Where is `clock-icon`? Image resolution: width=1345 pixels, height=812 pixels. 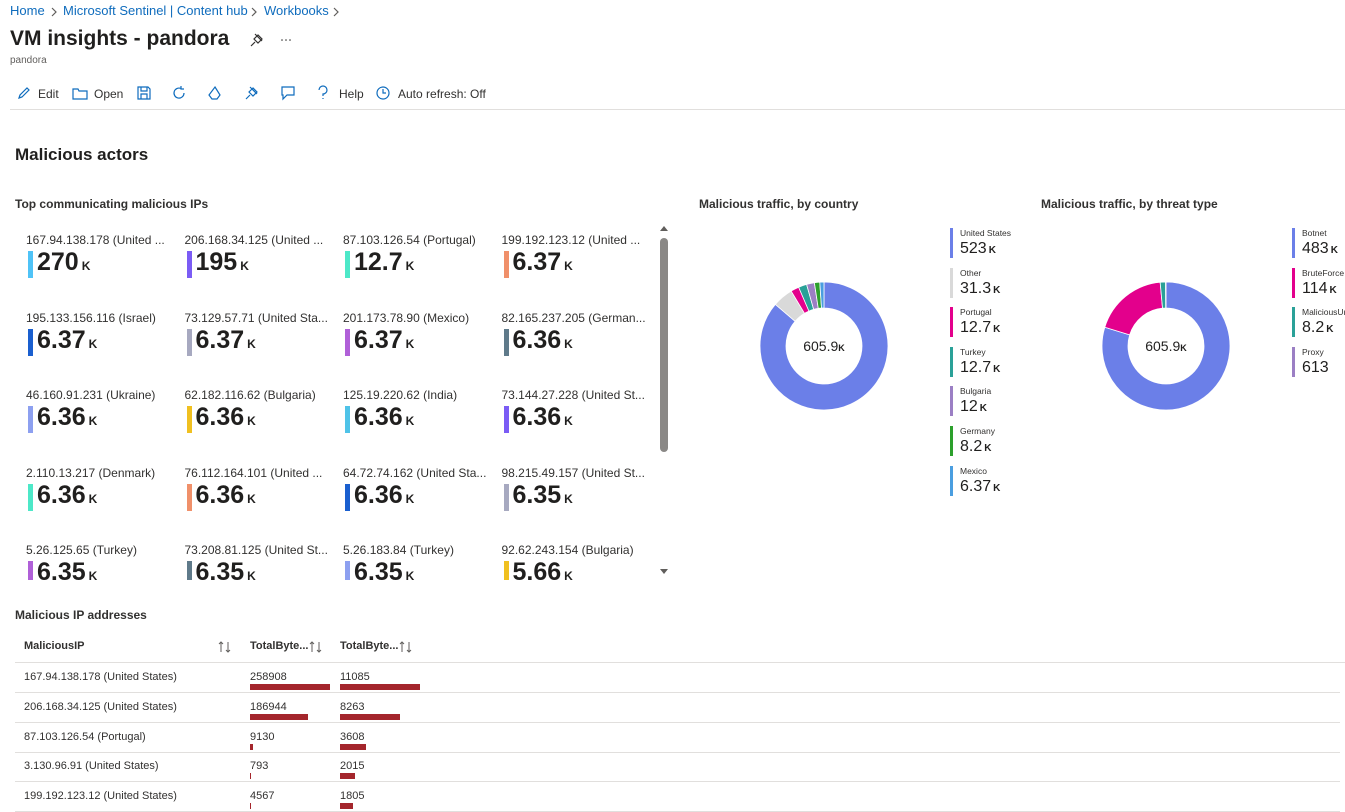 clock-icon is located at coordinates (383, 93).